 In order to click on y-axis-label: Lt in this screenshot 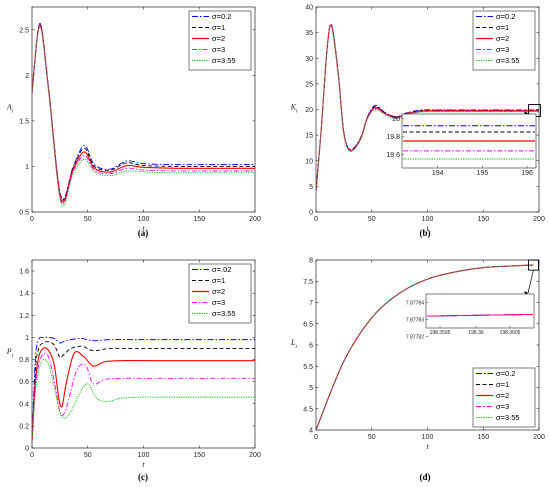, I will do `click(293, 344)`.